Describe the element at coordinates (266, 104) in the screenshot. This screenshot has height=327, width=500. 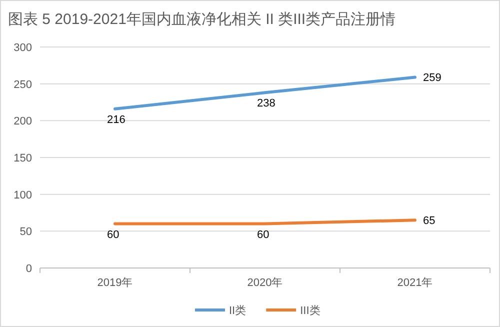
I see `data-label: 238` at that location.